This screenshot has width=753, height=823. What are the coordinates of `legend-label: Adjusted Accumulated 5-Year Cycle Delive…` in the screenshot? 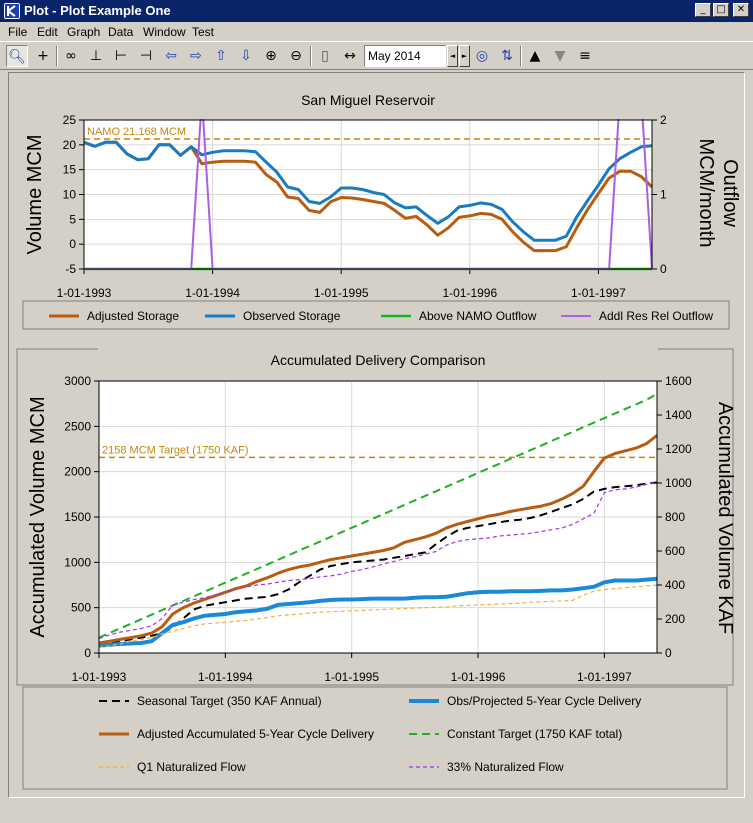 It's located at (255, 734).